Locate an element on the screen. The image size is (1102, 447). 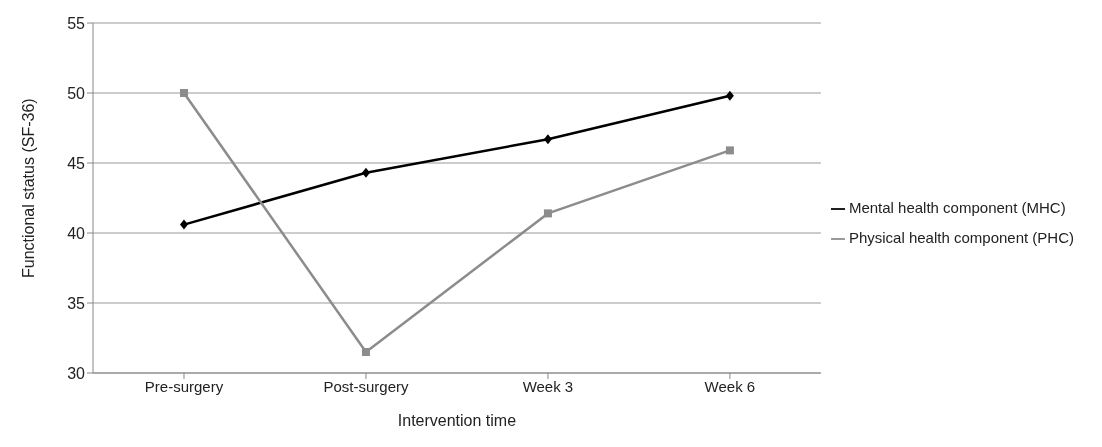
y-tick-label: 50 is located at coordinates (76, 93).